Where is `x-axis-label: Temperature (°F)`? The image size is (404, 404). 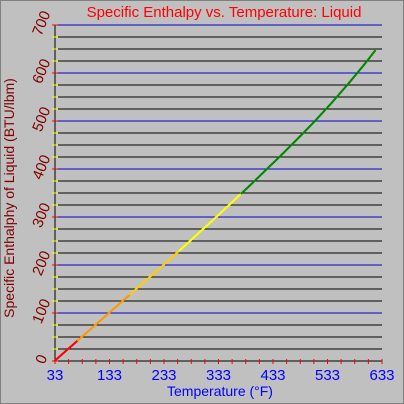
x-axis-label: Temperature (°F) is located at coordinates (220, 391).